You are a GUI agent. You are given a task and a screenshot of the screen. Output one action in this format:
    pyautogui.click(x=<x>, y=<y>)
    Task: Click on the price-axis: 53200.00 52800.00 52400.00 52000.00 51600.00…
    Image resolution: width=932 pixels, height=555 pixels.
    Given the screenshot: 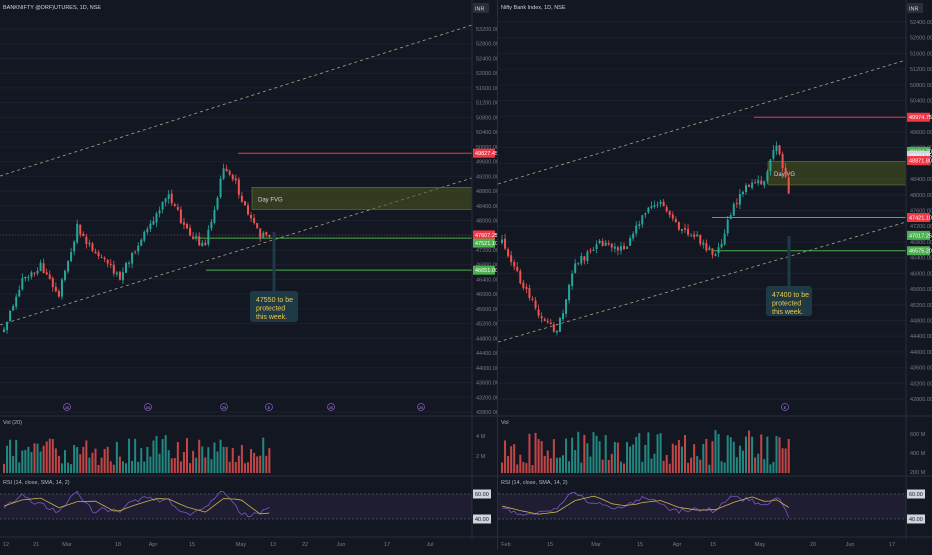 What is the action you would take?
    pyautogui.click(x=485, y=270)
    